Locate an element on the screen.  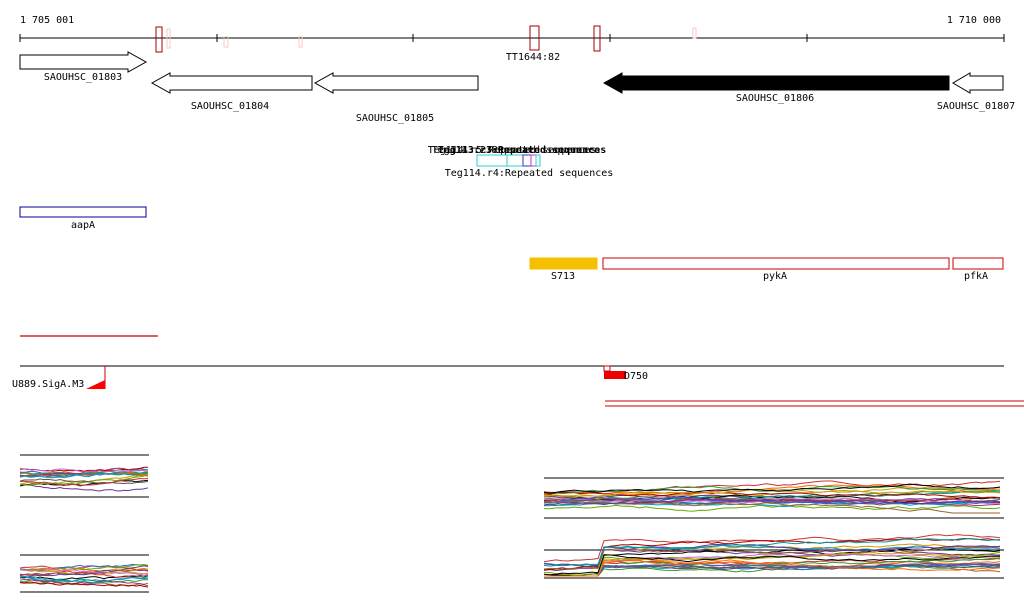
gene-label: SAOUHSC_01806 is located at coordinates (775, 98).